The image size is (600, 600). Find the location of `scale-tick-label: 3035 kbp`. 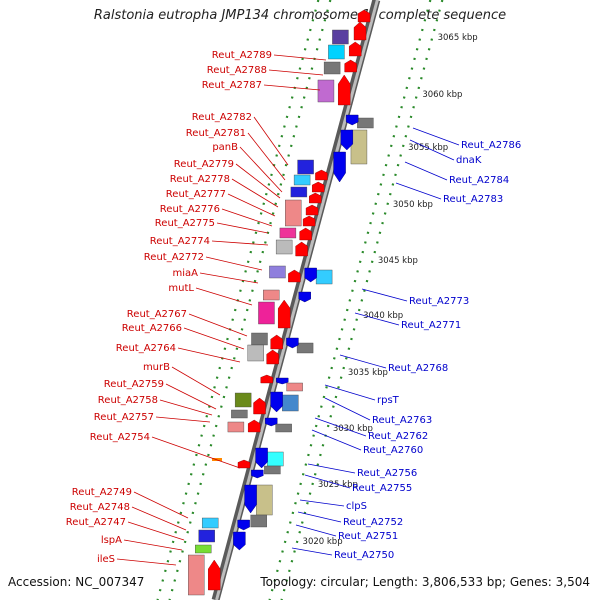

scale-tick-label: 3035 kbp is located at coordinates (368, 373).